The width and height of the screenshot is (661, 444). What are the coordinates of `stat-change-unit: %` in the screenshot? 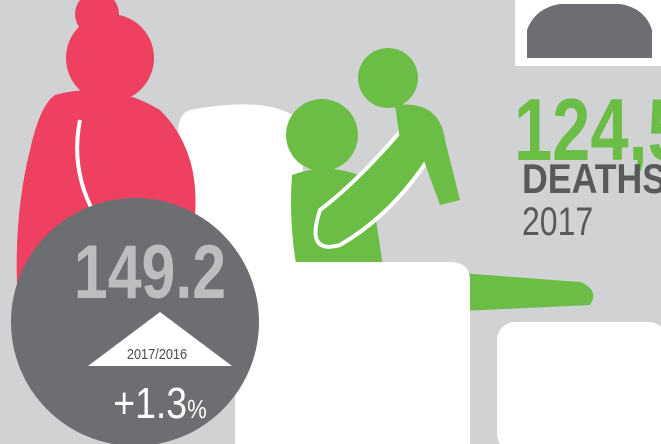 It's located at (197, 409).